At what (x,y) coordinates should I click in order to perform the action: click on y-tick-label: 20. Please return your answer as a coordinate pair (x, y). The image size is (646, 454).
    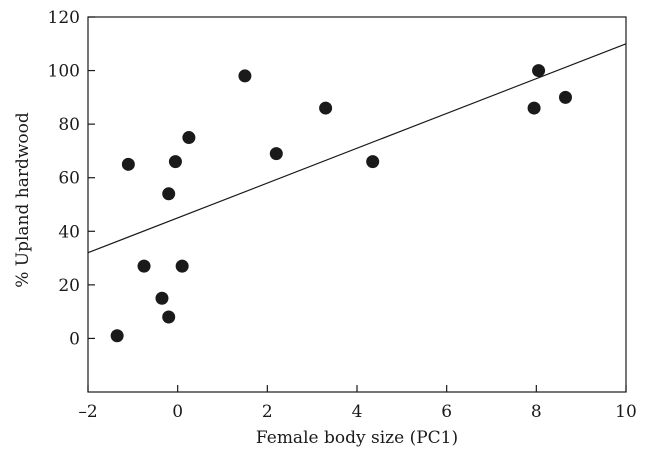
    Looking at the image, I should click on (69, 286).